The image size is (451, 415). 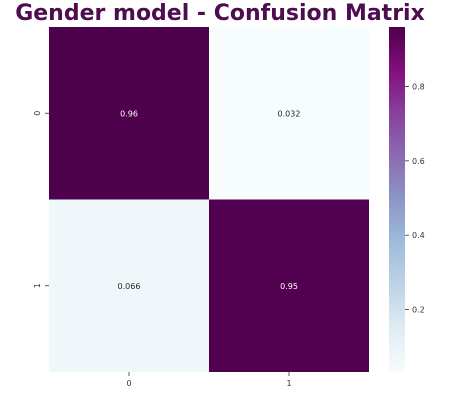 I want to click on y-tick-label-1: 1, so click(x=37, y=285).